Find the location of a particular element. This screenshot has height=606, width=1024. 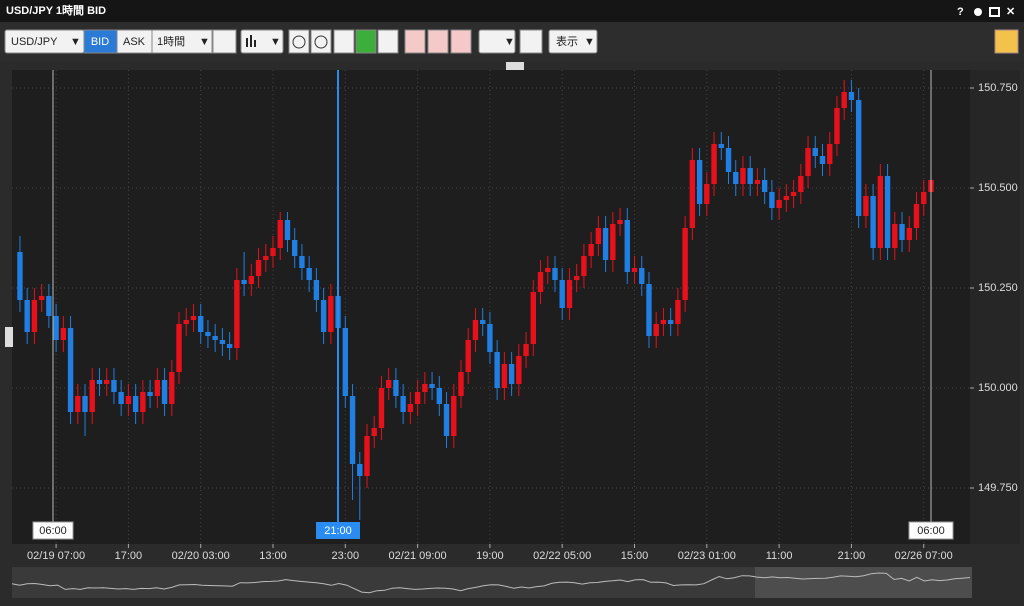

x-tick-label: 11:00 is located at coordinates (779, 556).